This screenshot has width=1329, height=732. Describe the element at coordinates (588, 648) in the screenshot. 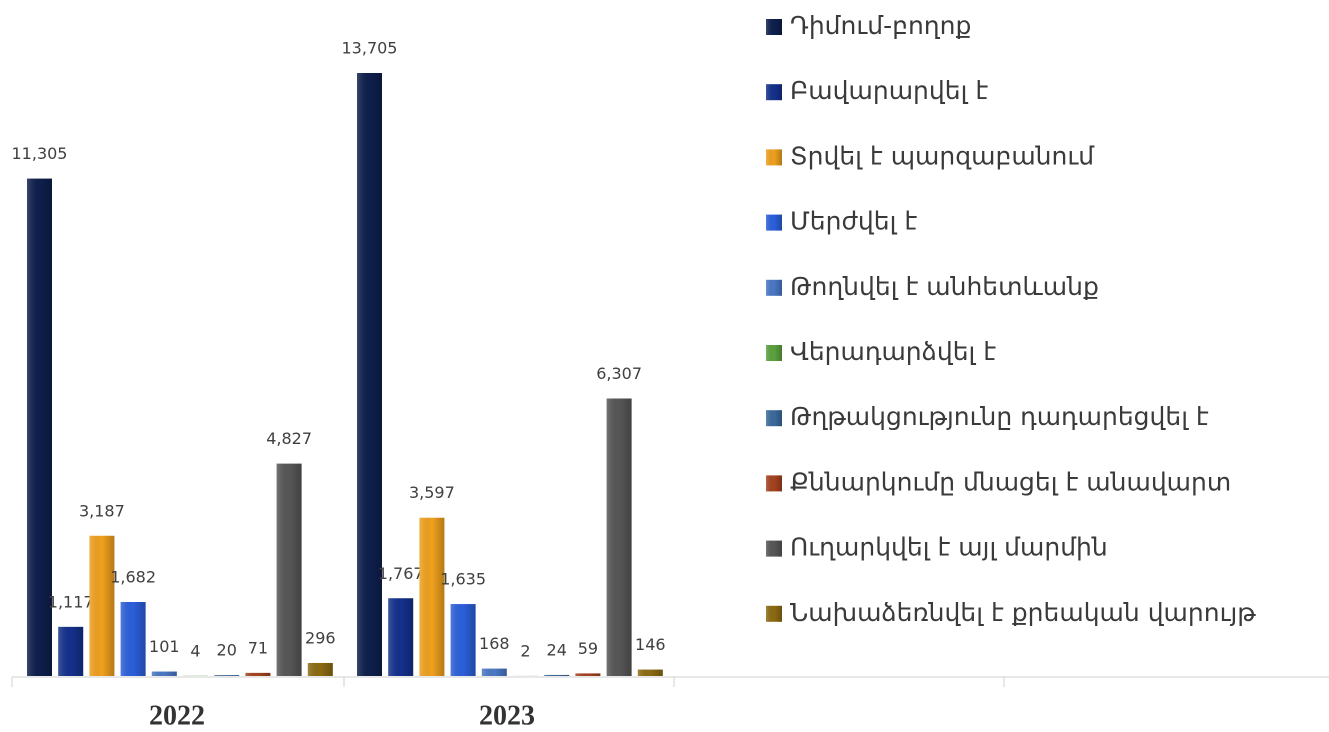

I see `data-label: 59` at that location.